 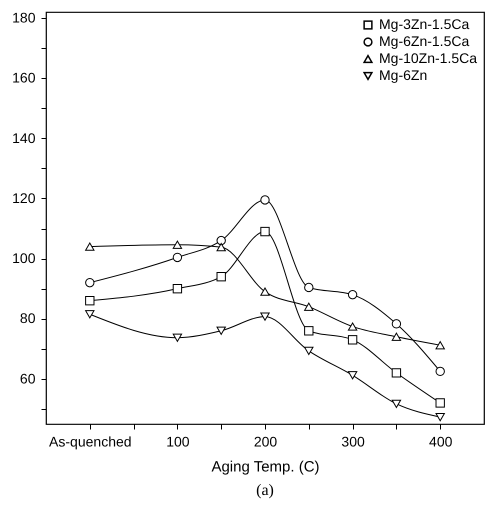 What do you see at coordinates (90, 442) in the screenshot?
I see `x-tick-label: As-quenched` at bounding box center [90, 442].